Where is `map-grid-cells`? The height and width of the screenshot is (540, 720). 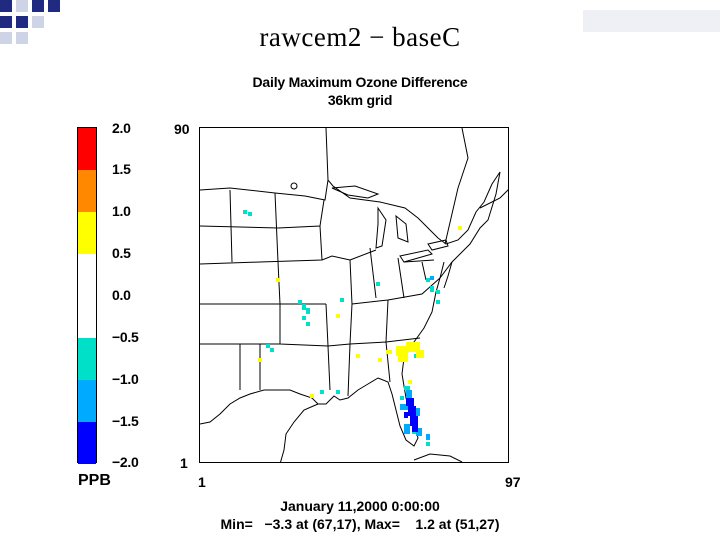 map-grid-cells is located at coordinates (352, 328).